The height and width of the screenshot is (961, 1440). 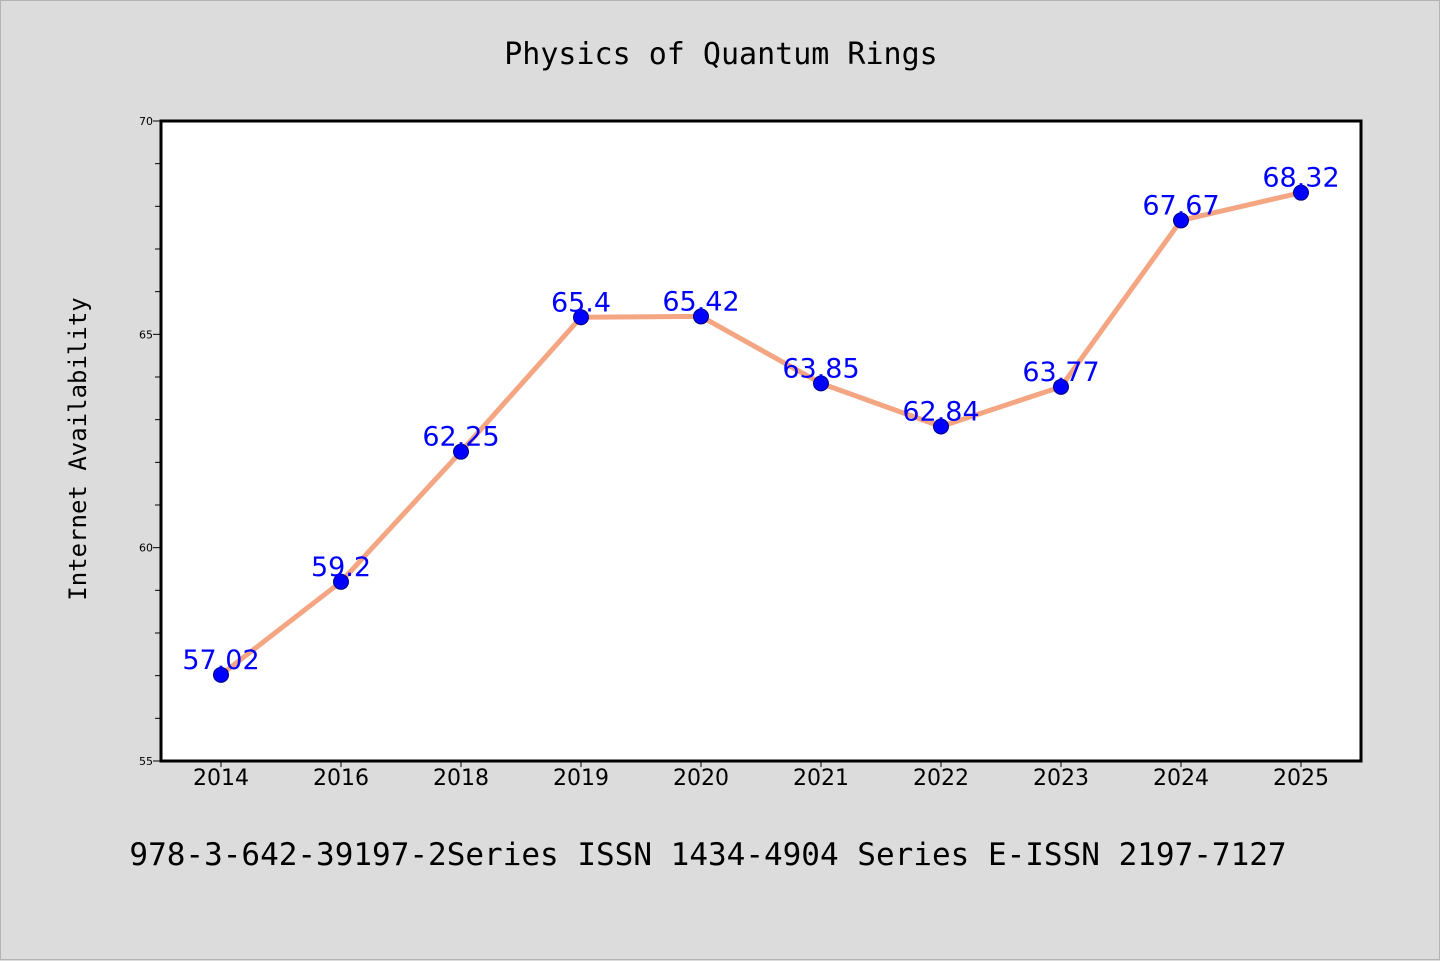 What do you see at coordinates (821, 778) in the screenshot?
I see `x-tick-label: 2021` at bounding box center [821, 778].